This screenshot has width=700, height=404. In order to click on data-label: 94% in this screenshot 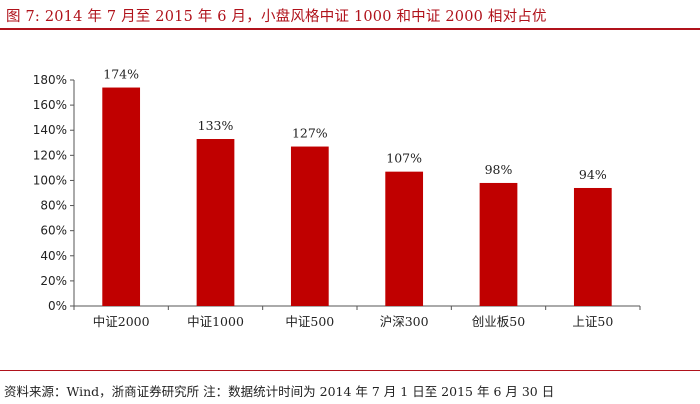, I will do `click(593, 174)`.